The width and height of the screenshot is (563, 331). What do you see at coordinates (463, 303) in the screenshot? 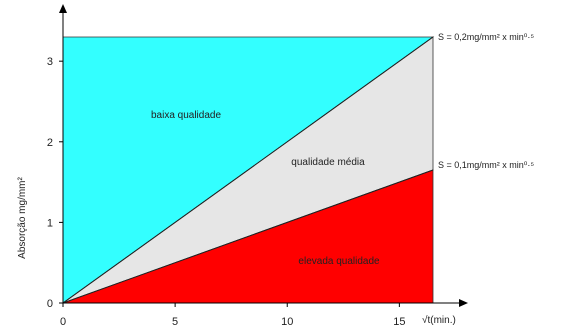
I see `x-axis-arrow` at bounding box center [463, 303].